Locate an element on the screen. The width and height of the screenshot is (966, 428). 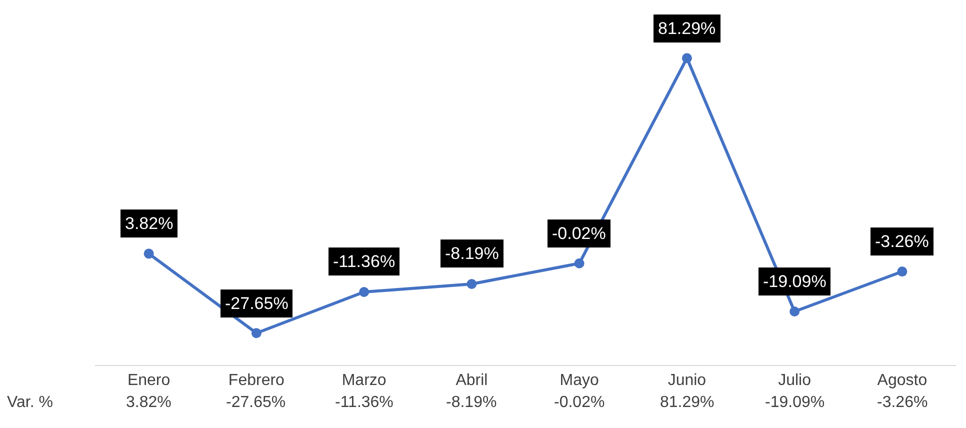
data-label: -0.02% is located at coordinates (579, 402).